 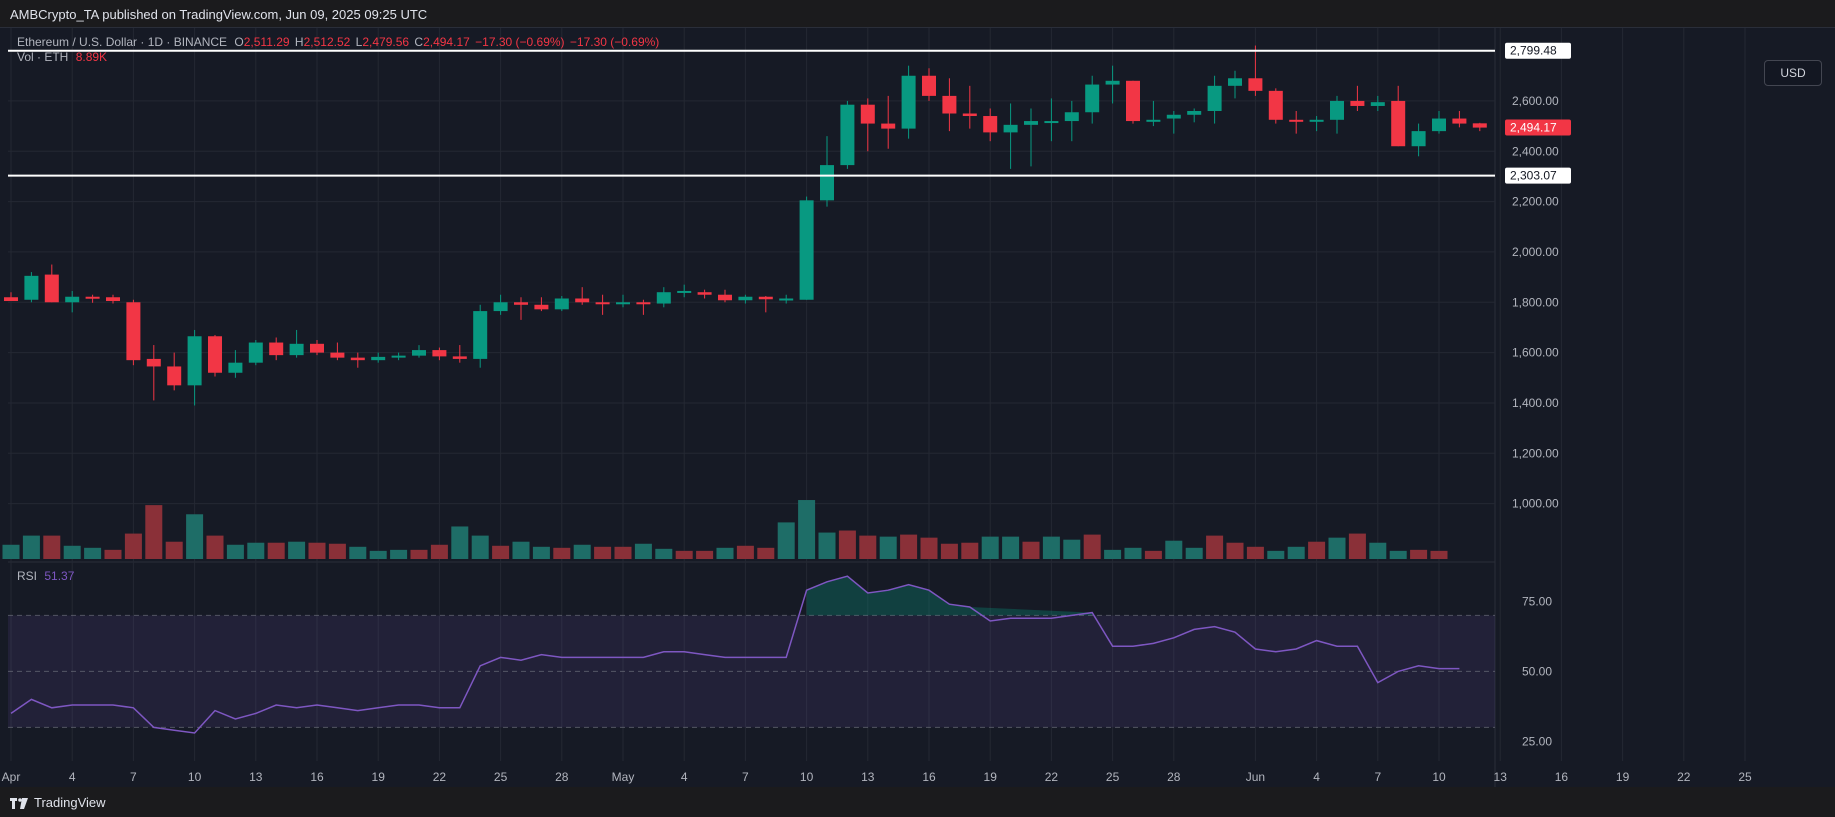 What do you see at coordinates (1535, 403) in the screenshot?
I see `price-tick-label: 1,400.00` at bounding box center [1535, 403].